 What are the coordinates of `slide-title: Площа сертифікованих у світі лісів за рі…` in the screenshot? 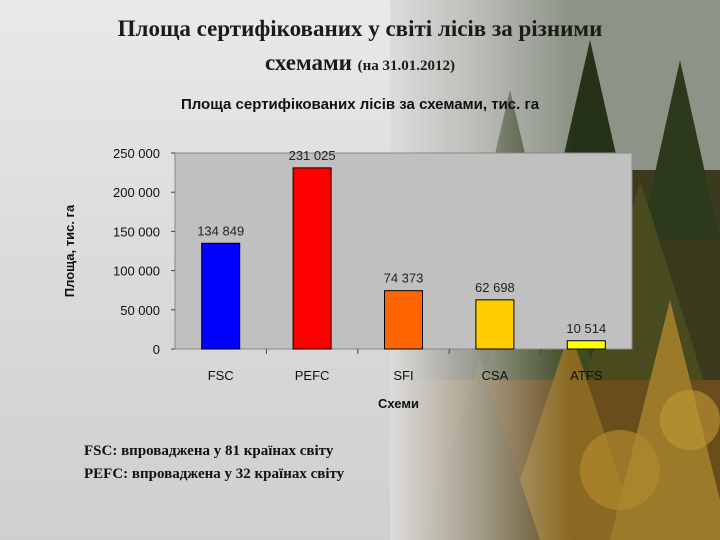 It's located at (360, 47).